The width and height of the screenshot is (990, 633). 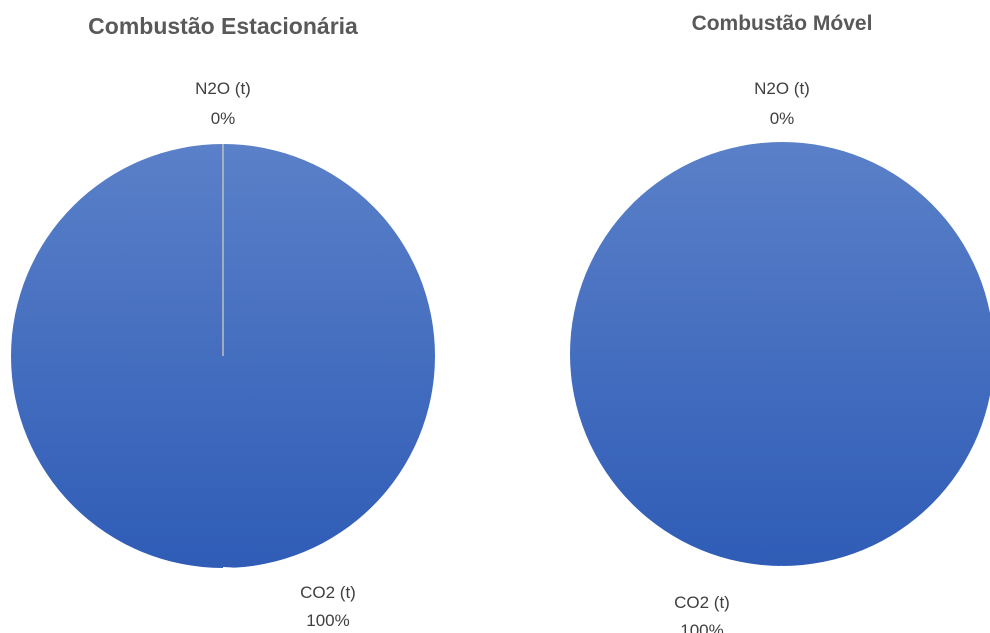 What do you see at coordinates (702, 602) in the screenshot?
I see `chart-2-label-co2-name: CO2 (t)` at bounding box center [702, 602].